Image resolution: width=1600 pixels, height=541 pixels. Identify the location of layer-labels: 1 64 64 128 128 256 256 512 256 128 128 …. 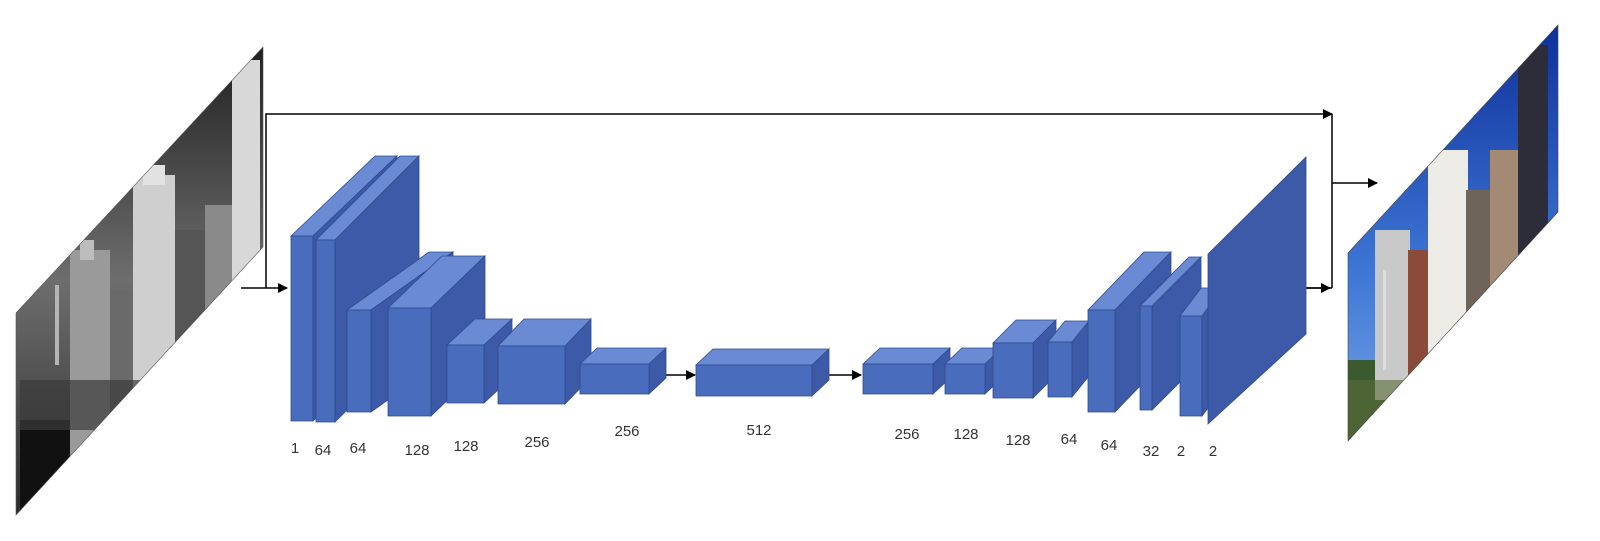
(754, 441).